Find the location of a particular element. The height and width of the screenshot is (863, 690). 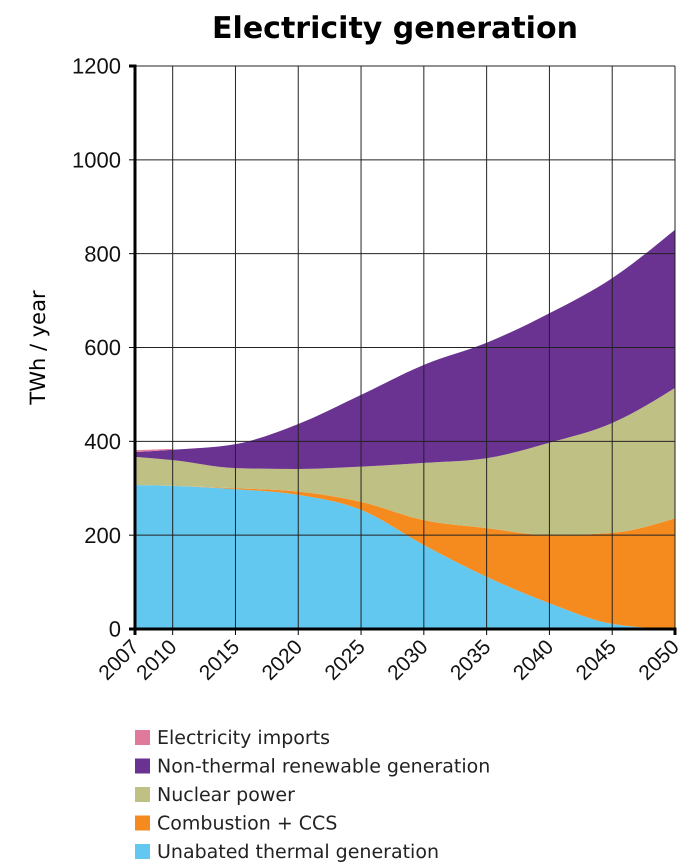

y-tick-label: 0 is located at coordinates (114, 629).